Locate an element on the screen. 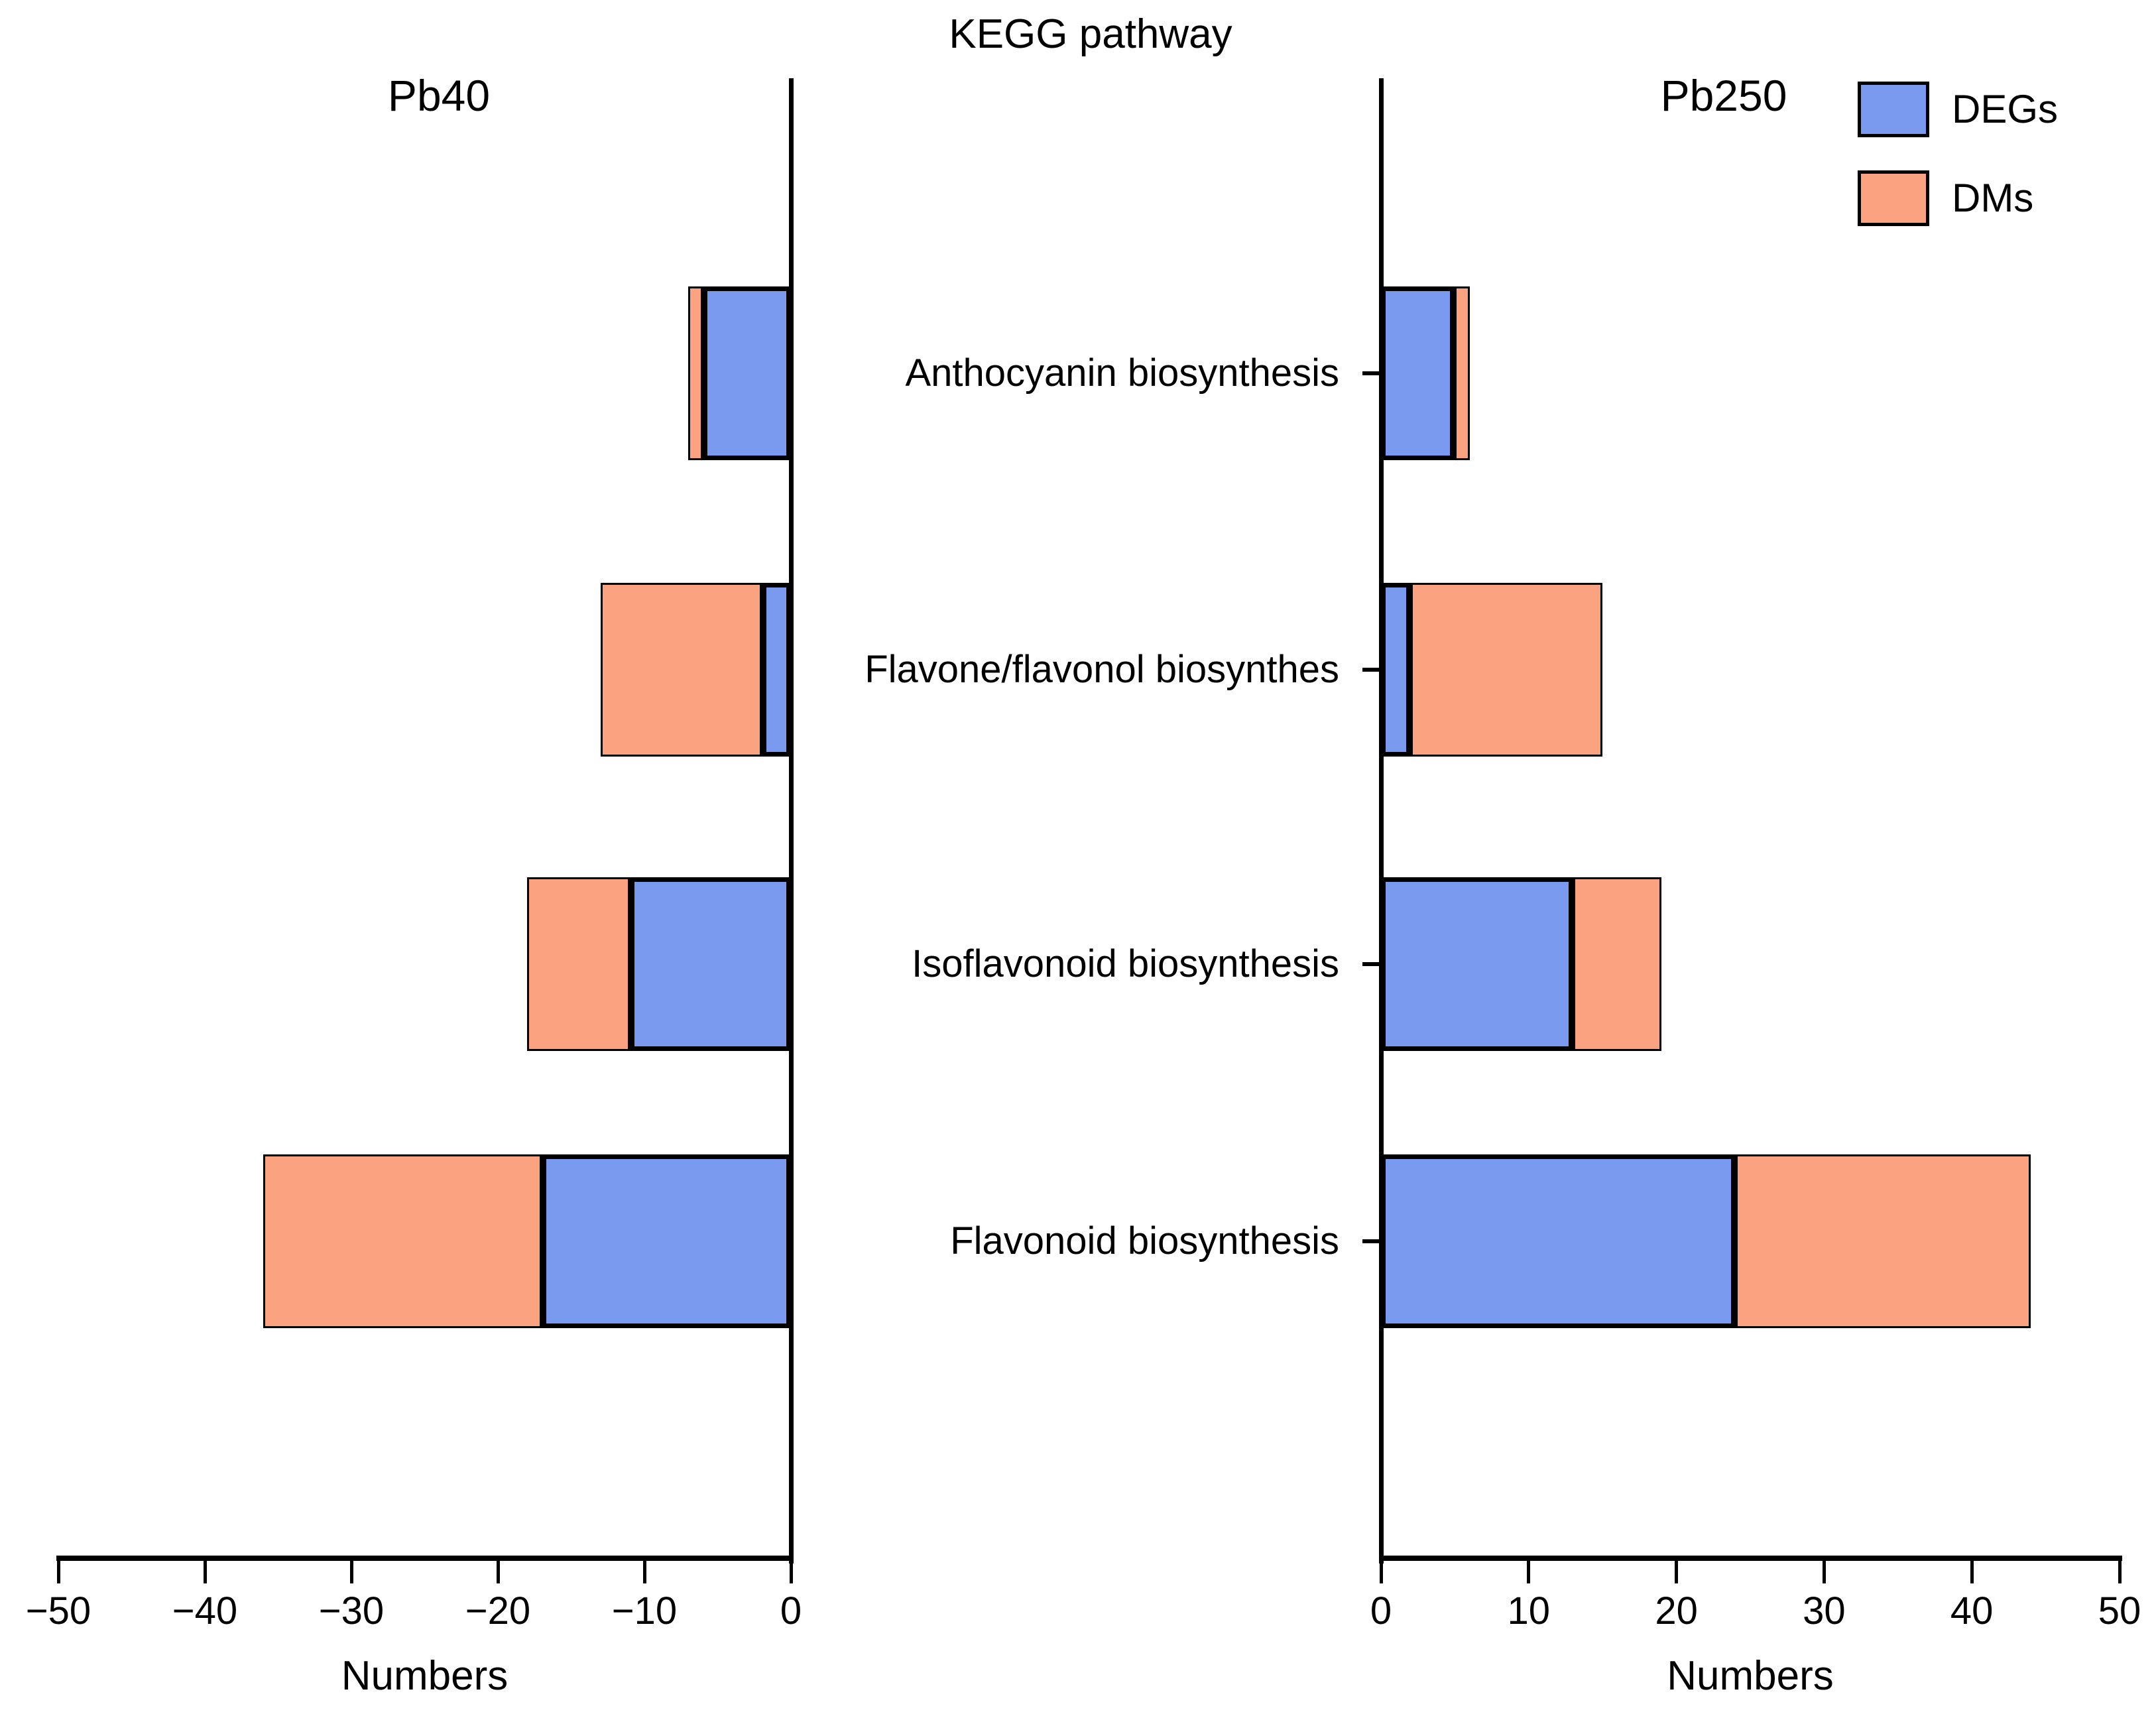 The width and height of the screenshot is (2156, 1724). category-label: Isoflavonoid biosynthesis is located at coordinates (1125, 963).